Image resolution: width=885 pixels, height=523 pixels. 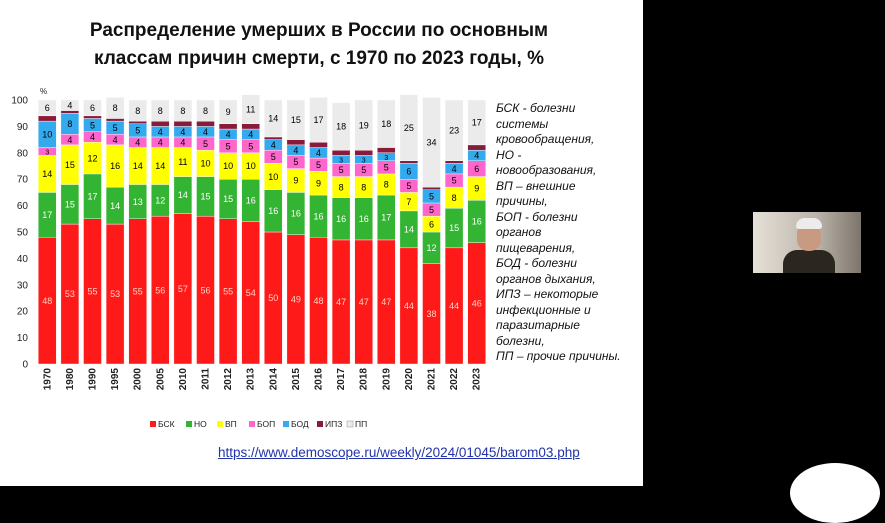 What do you see at coordinates (29, 229) in the screenshot?
I see `y-axis: 0 10 20 30 40 50 60 70 80 90 100%` at bounding box center [29, 229].